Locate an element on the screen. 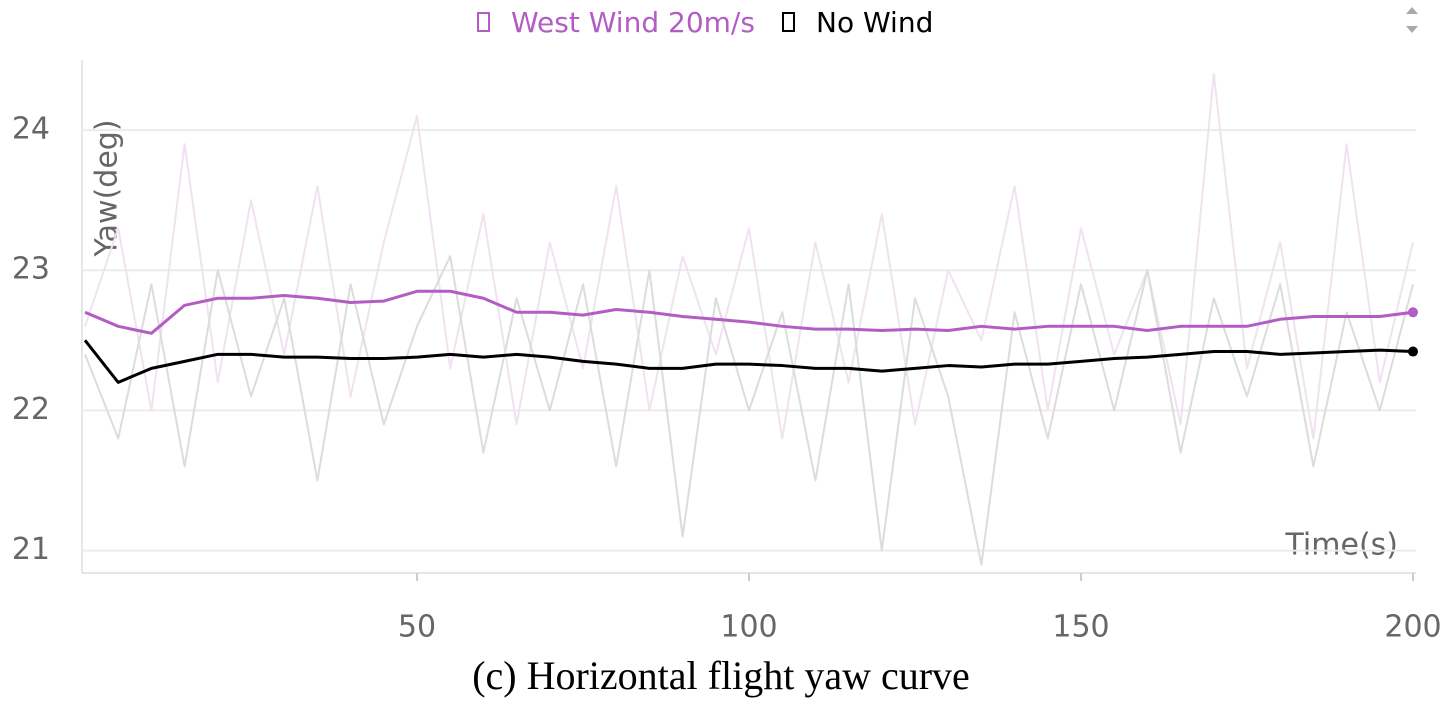 The image size is (1442, 723). legend-label: West Wind 20m/s is located at coordinates (633, 22).